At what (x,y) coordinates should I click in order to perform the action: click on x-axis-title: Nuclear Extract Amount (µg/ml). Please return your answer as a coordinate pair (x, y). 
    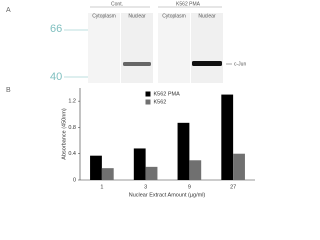
    Looking at the image, I should click on (167, 195).